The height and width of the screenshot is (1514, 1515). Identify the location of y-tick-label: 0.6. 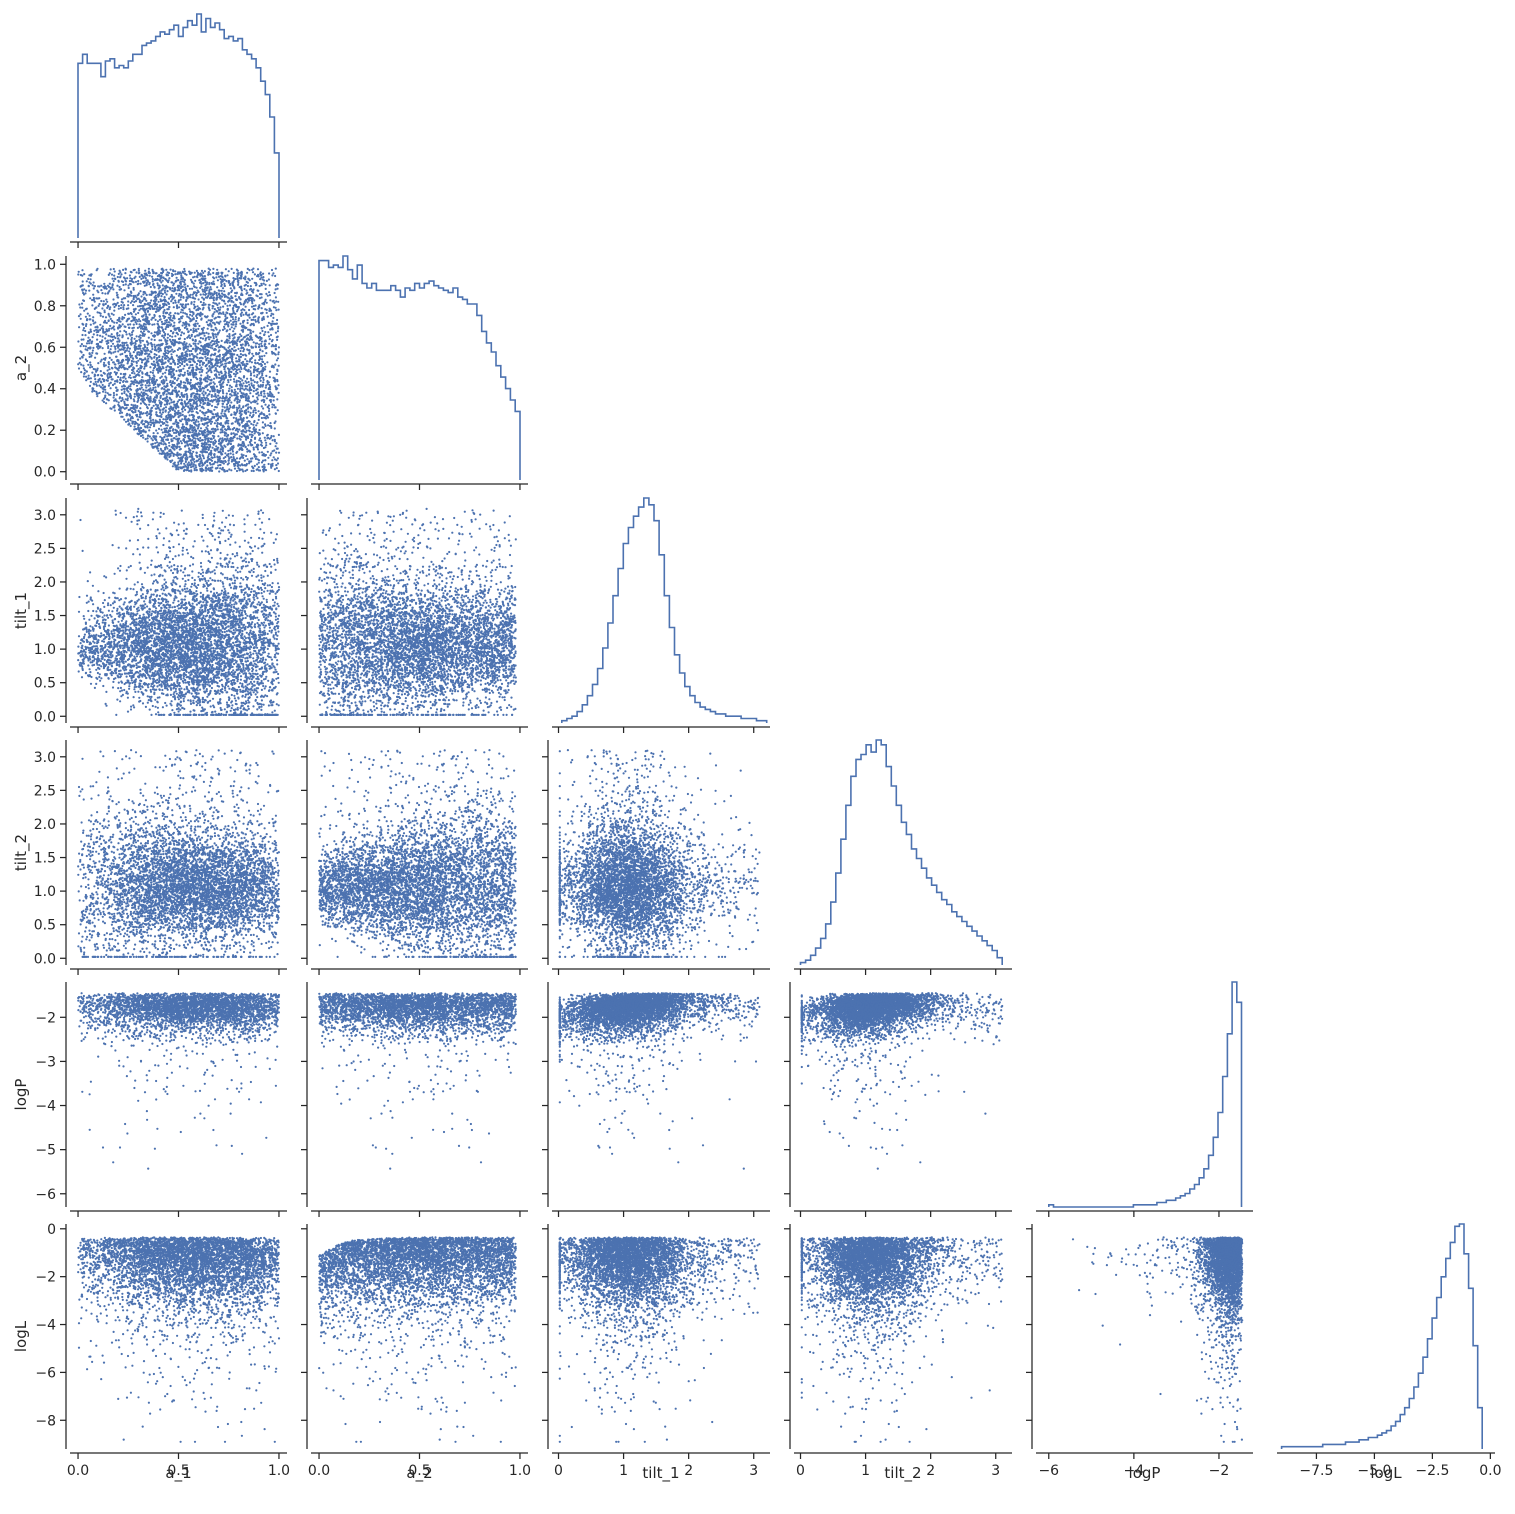
(45, 348).